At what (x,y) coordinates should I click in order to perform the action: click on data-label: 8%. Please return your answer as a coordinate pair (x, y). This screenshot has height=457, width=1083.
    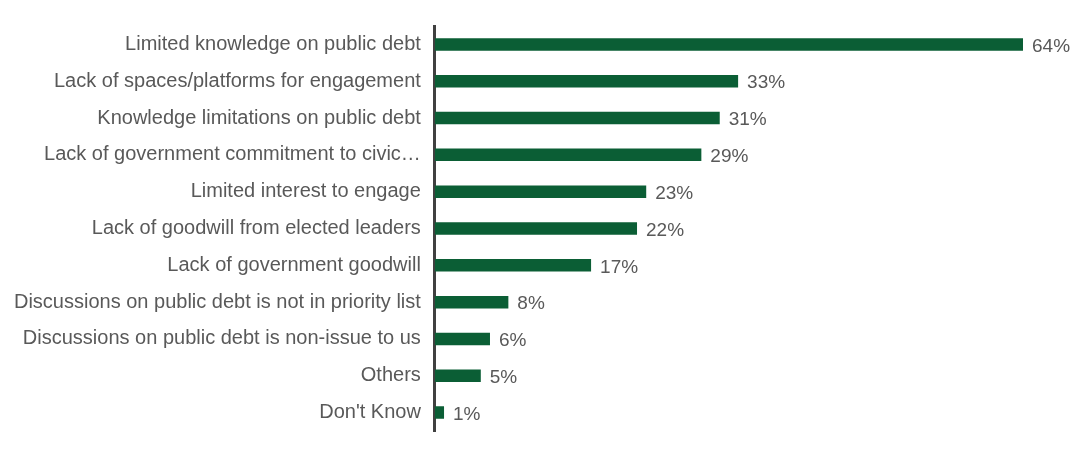
    Looking at the image, I should click on (531, 303).